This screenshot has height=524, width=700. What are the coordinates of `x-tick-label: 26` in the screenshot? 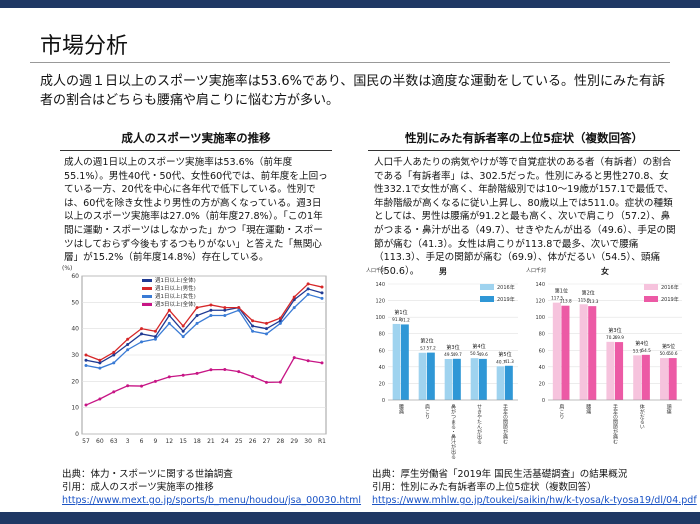 It's located at (253, 441).